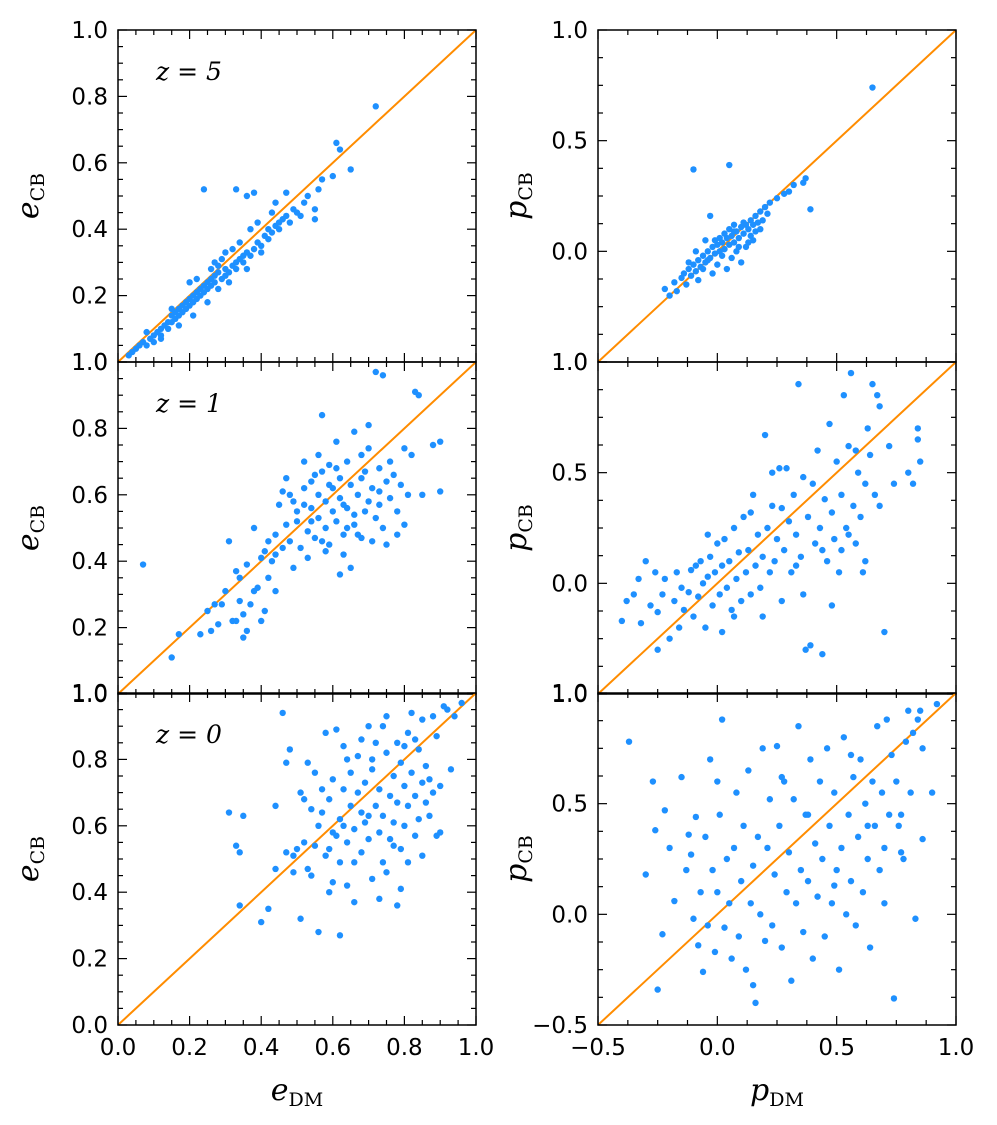  I want to click on diagonal-line, so click(777, 859).